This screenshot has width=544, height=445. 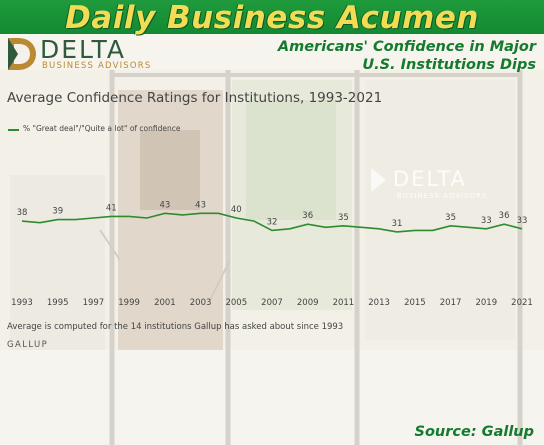 I want to click on gallup-brand: GALLUP, so click(x=28, y=345).